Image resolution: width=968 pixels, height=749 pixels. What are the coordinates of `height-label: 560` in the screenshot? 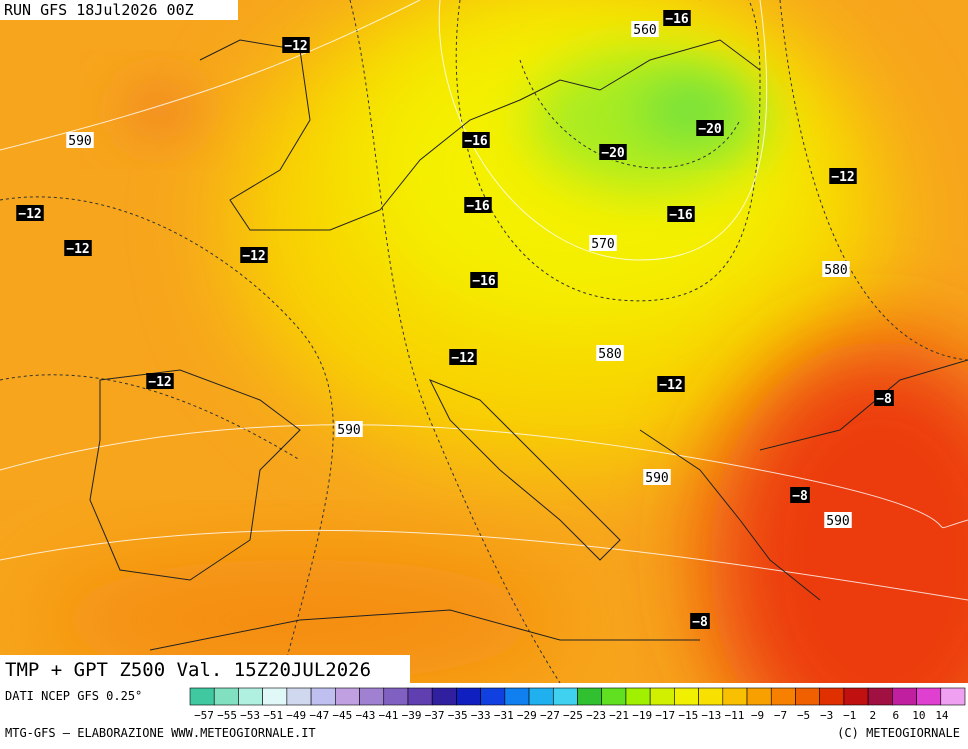 It's located at (644, 30).